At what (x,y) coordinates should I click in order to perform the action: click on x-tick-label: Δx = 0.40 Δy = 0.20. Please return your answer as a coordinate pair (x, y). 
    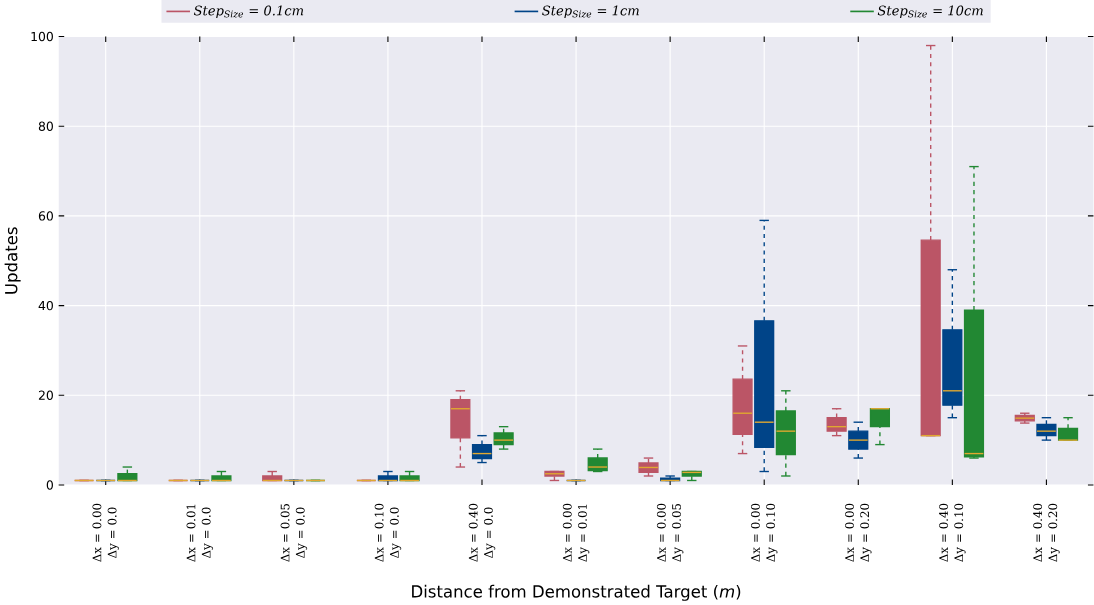
    Looking at the image, I should click on (1046, 532).